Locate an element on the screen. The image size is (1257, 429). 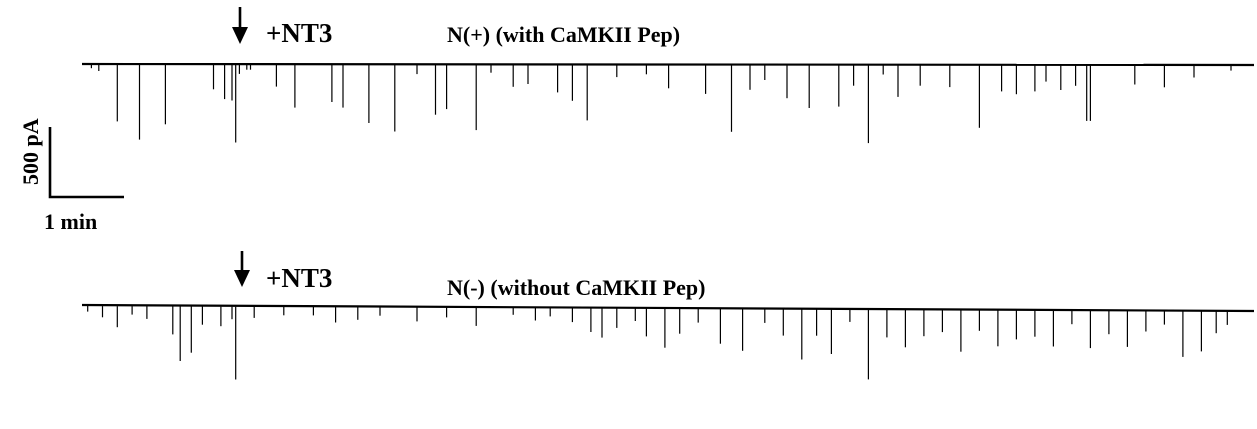
trace-baseline is located at coordinates (668, 308).